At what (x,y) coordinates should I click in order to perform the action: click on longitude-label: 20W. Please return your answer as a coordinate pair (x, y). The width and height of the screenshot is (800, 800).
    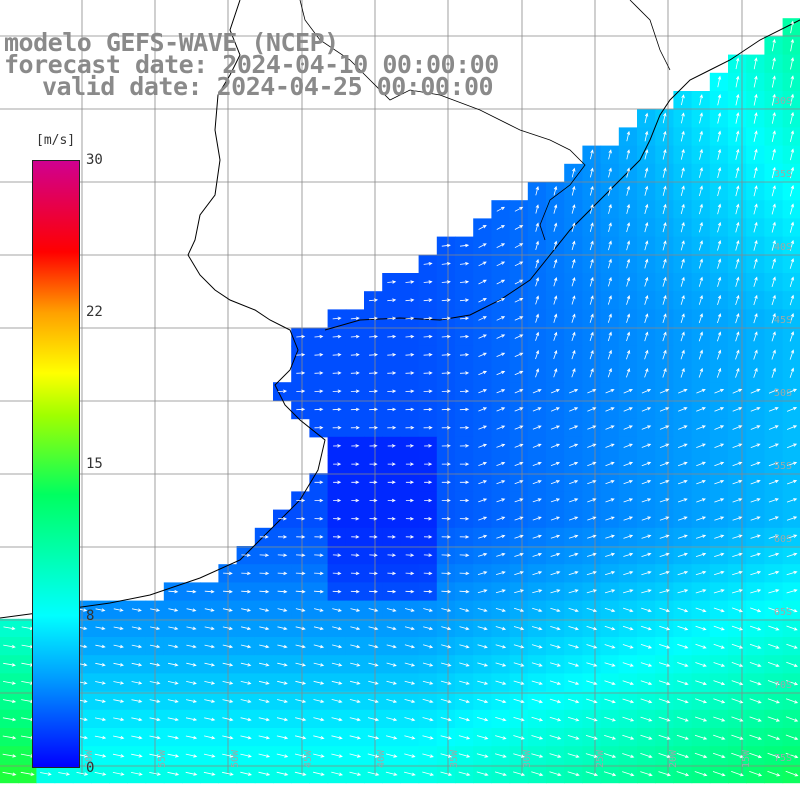
    Looking at the image, I should click on (673, 758).